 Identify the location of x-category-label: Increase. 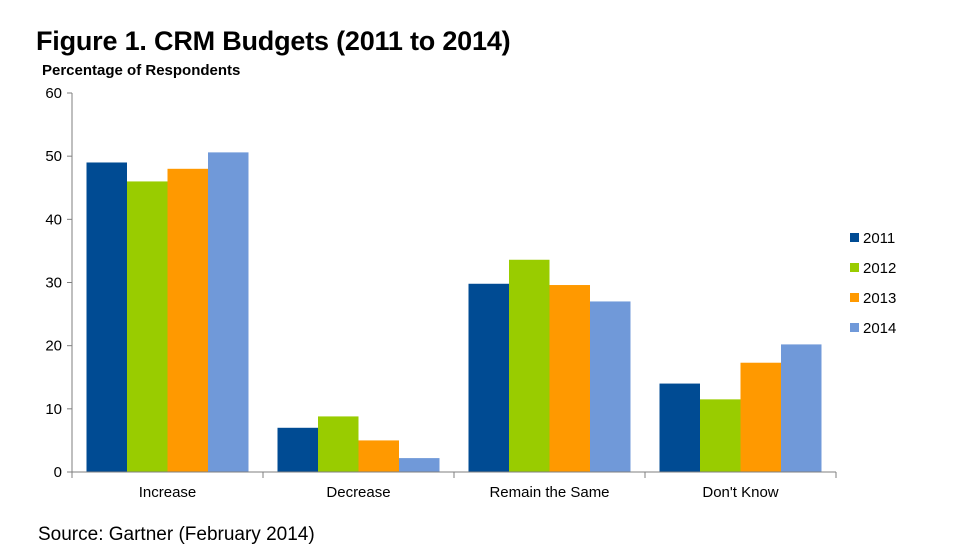
(168, 492).